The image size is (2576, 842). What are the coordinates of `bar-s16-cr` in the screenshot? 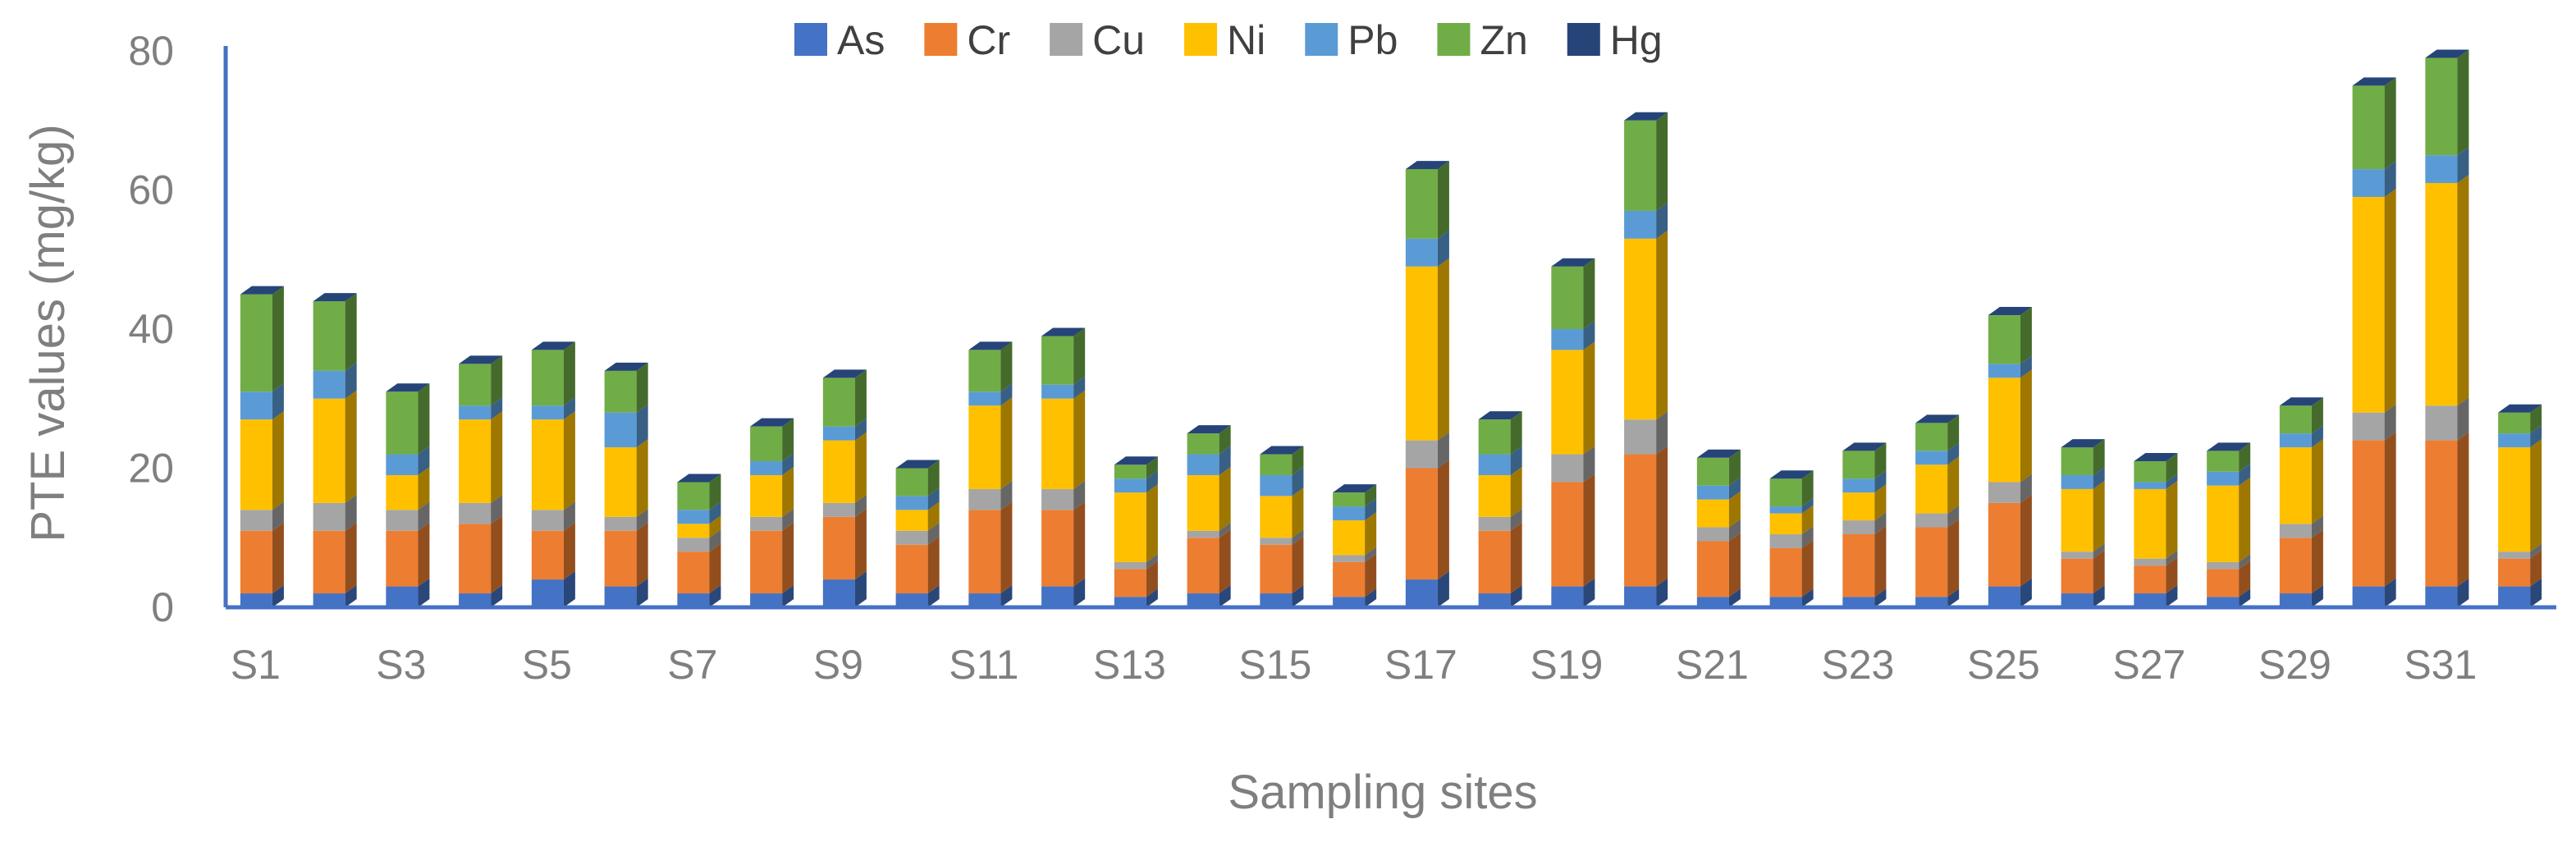 It's located at (1355, 575).